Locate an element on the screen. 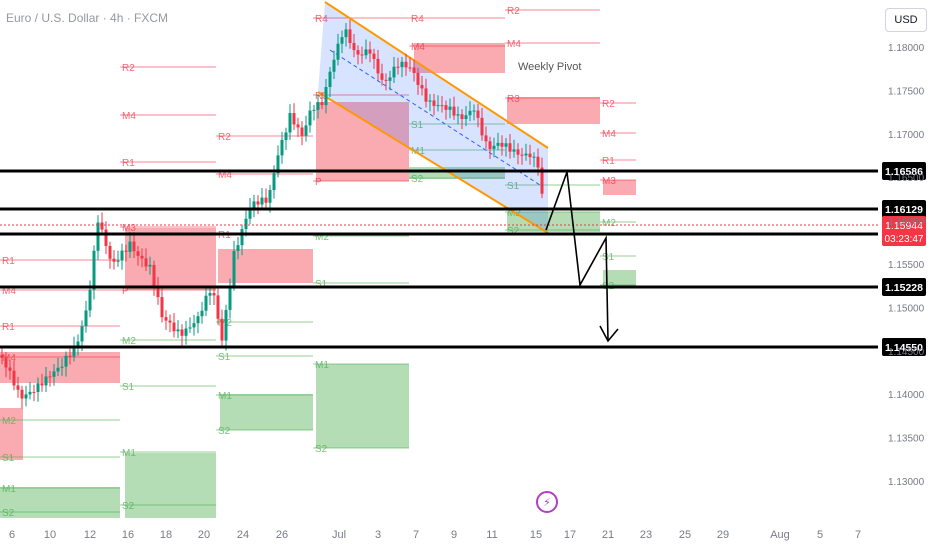 The width and height of the screenshot is (932, 550). y-tick-label: 1.17000 is located at coordinates (906, 135).